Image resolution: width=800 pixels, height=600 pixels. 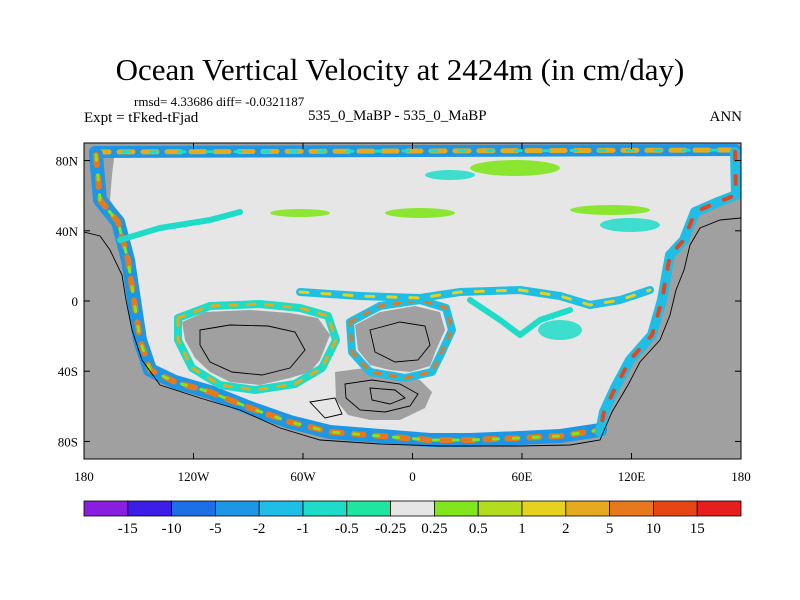 I want to click on colorbar: -15 -10 -5 -2 -1 -0.5 -0.25 0.25 0.5 1 2 5 10 15, so click(x=412, y=518).